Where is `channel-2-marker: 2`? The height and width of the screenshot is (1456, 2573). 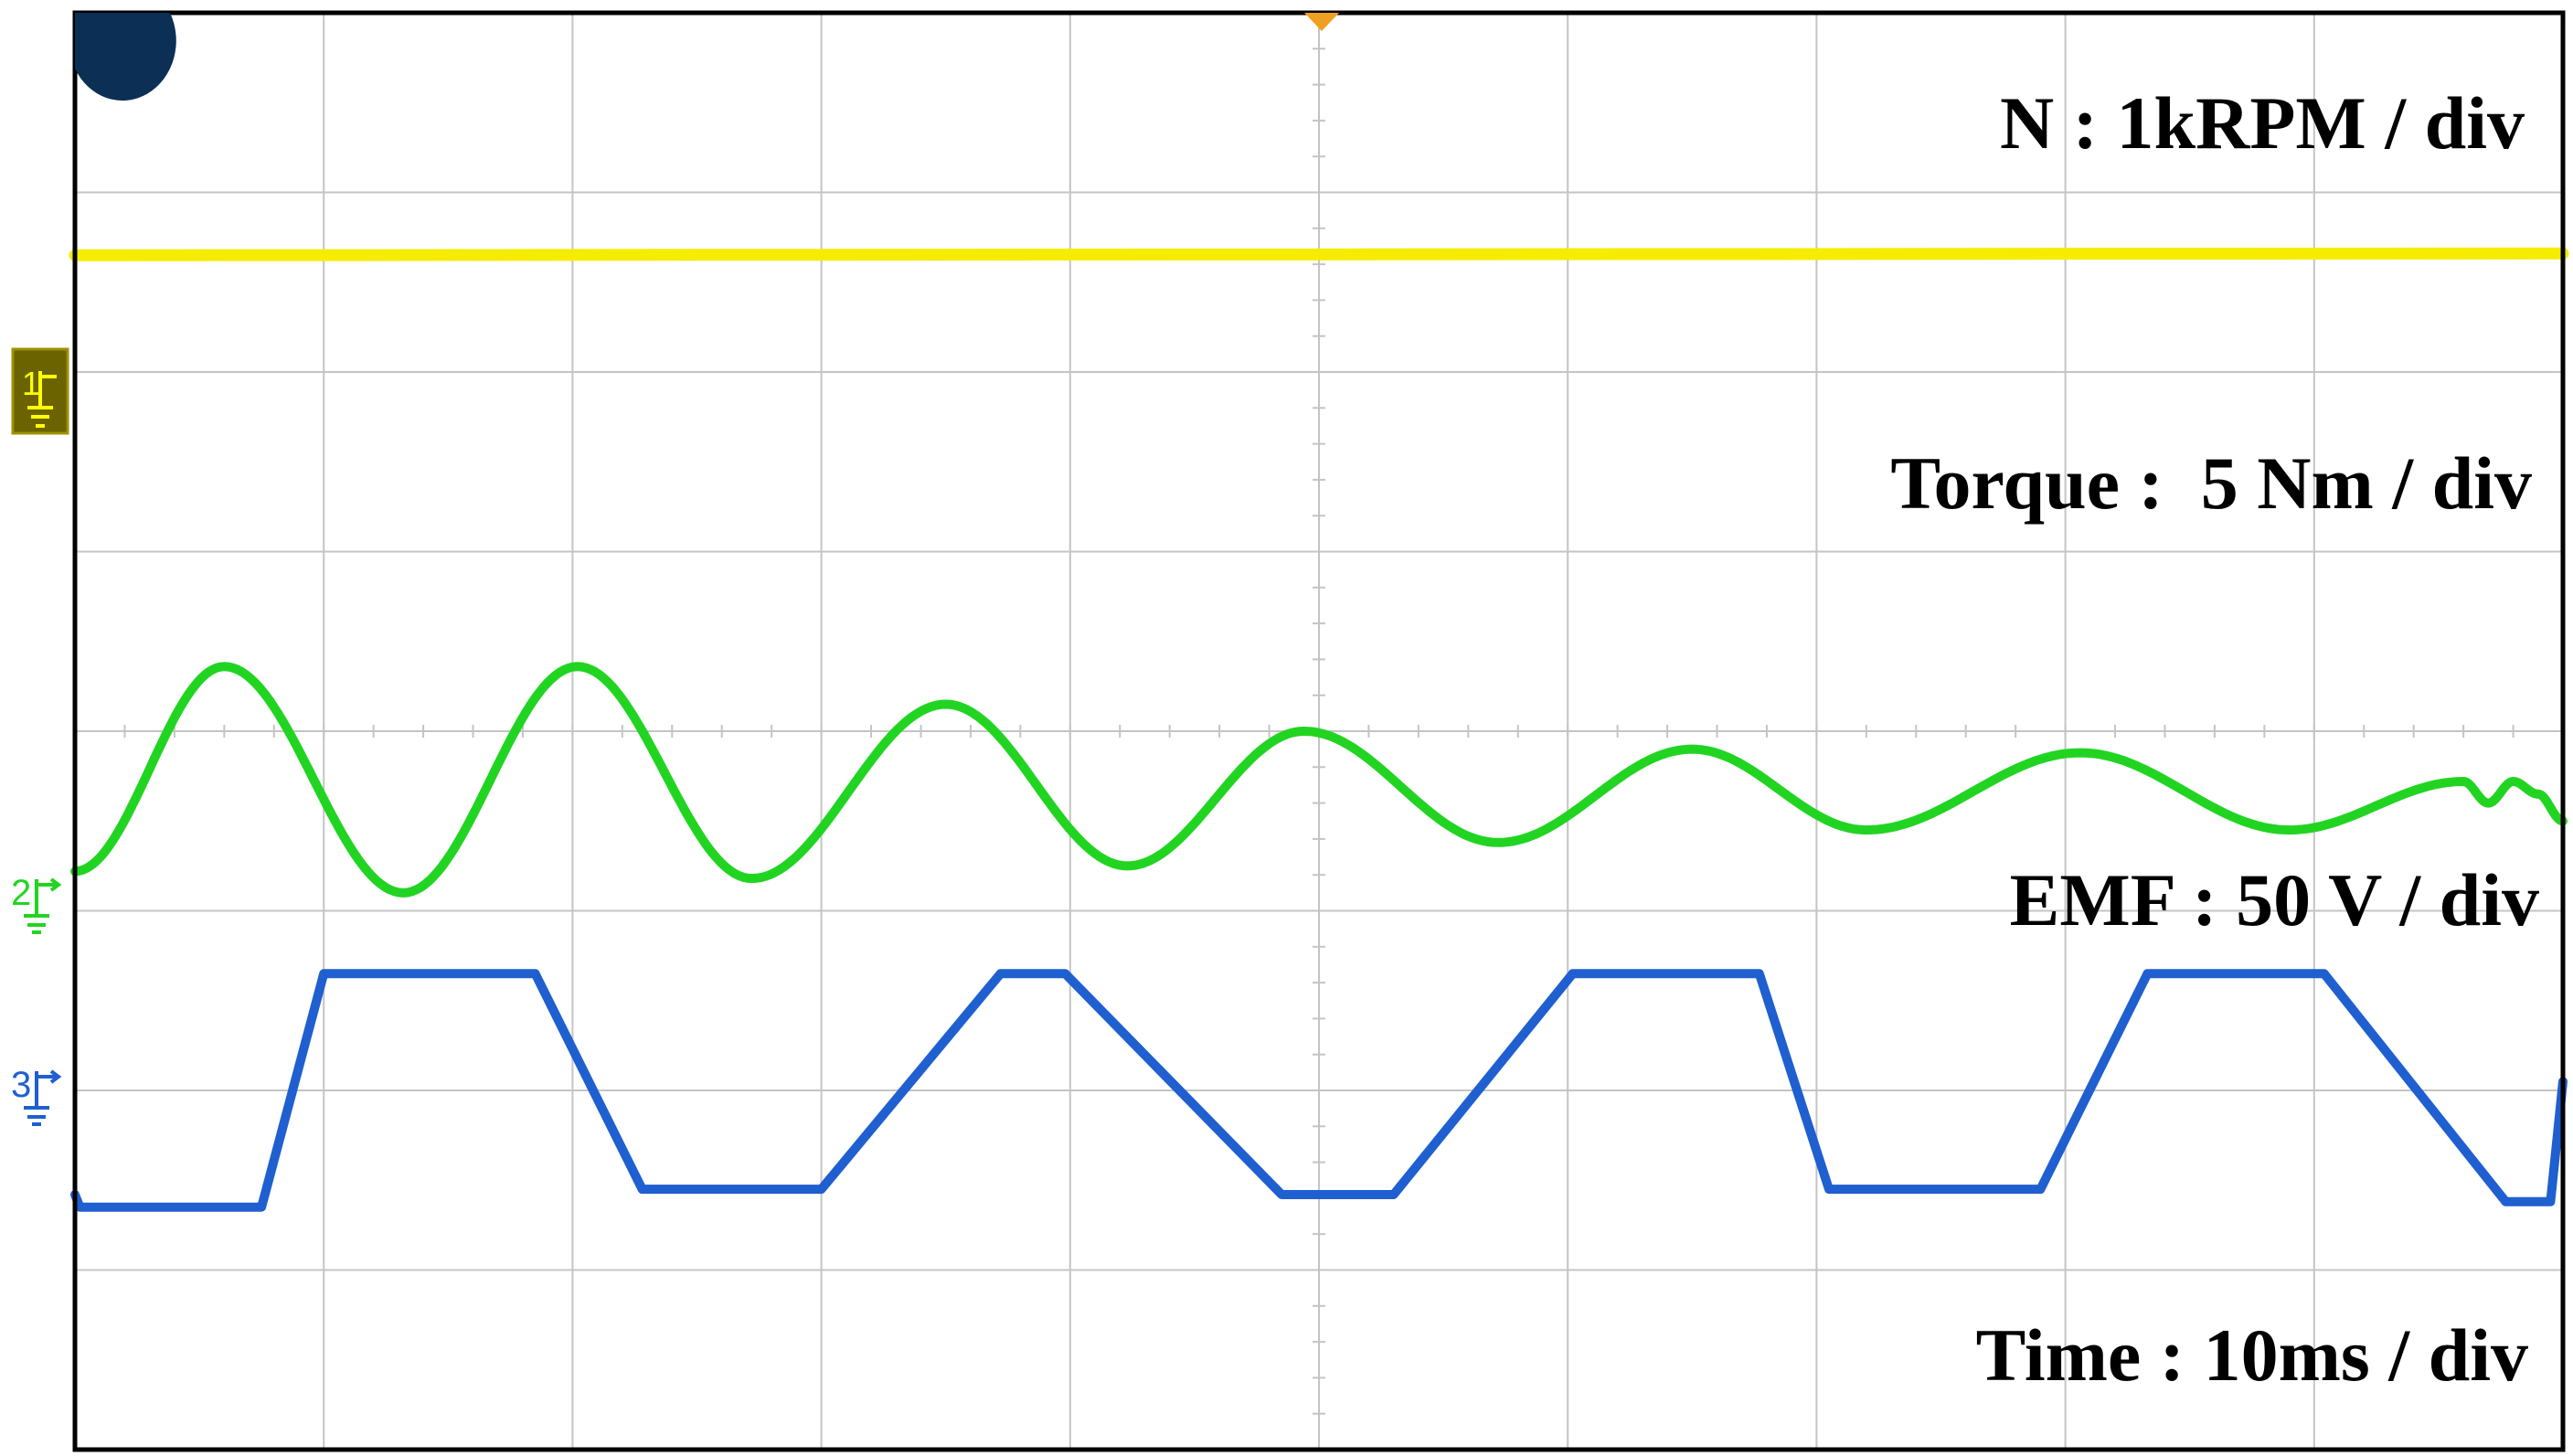
channel-2-marker: 2 is located at coordinates (36, 904).